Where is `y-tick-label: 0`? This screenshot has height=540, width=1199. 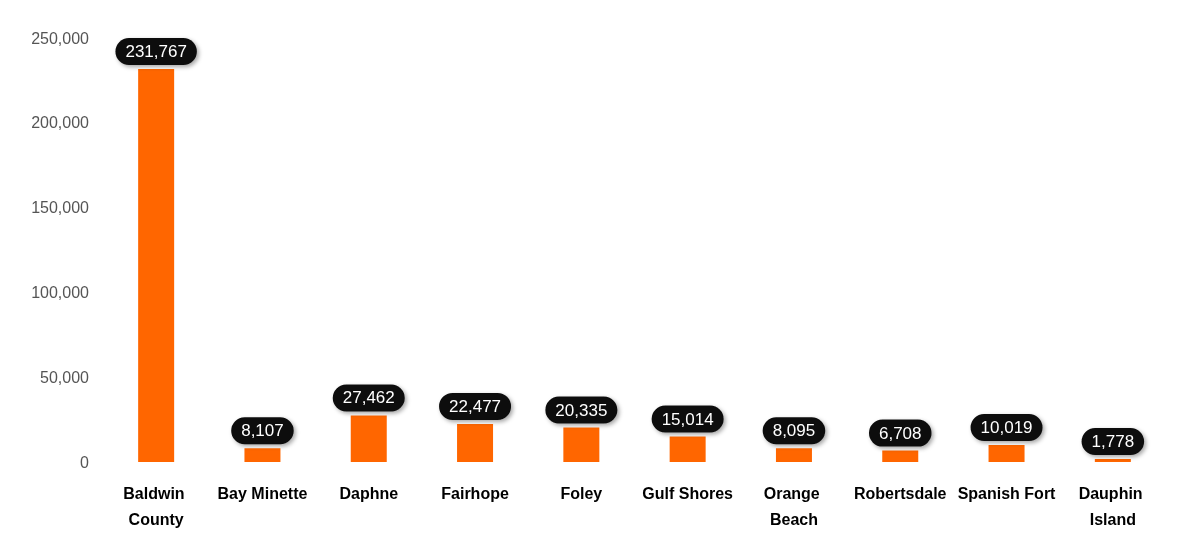
y-tick-label: 0 is located at coordinates (85, 462).